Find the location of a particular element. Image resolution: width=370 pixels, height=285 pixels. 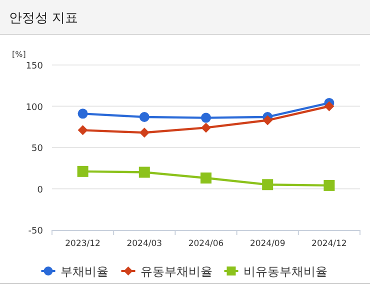

legend-label: 비유동부채비율 is located at coordinates (285, 271).